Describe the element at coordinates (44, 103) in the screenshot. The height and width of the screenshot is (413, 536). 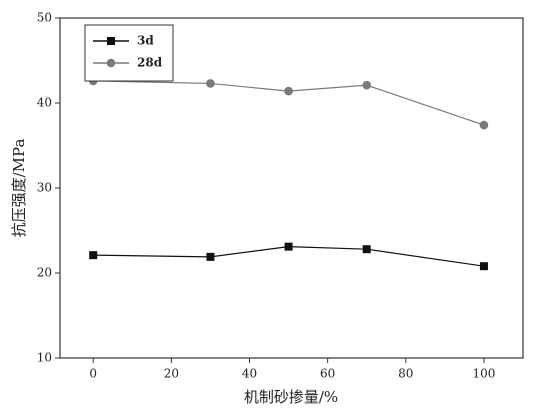
I see `y-tick-label: 40` at that location.